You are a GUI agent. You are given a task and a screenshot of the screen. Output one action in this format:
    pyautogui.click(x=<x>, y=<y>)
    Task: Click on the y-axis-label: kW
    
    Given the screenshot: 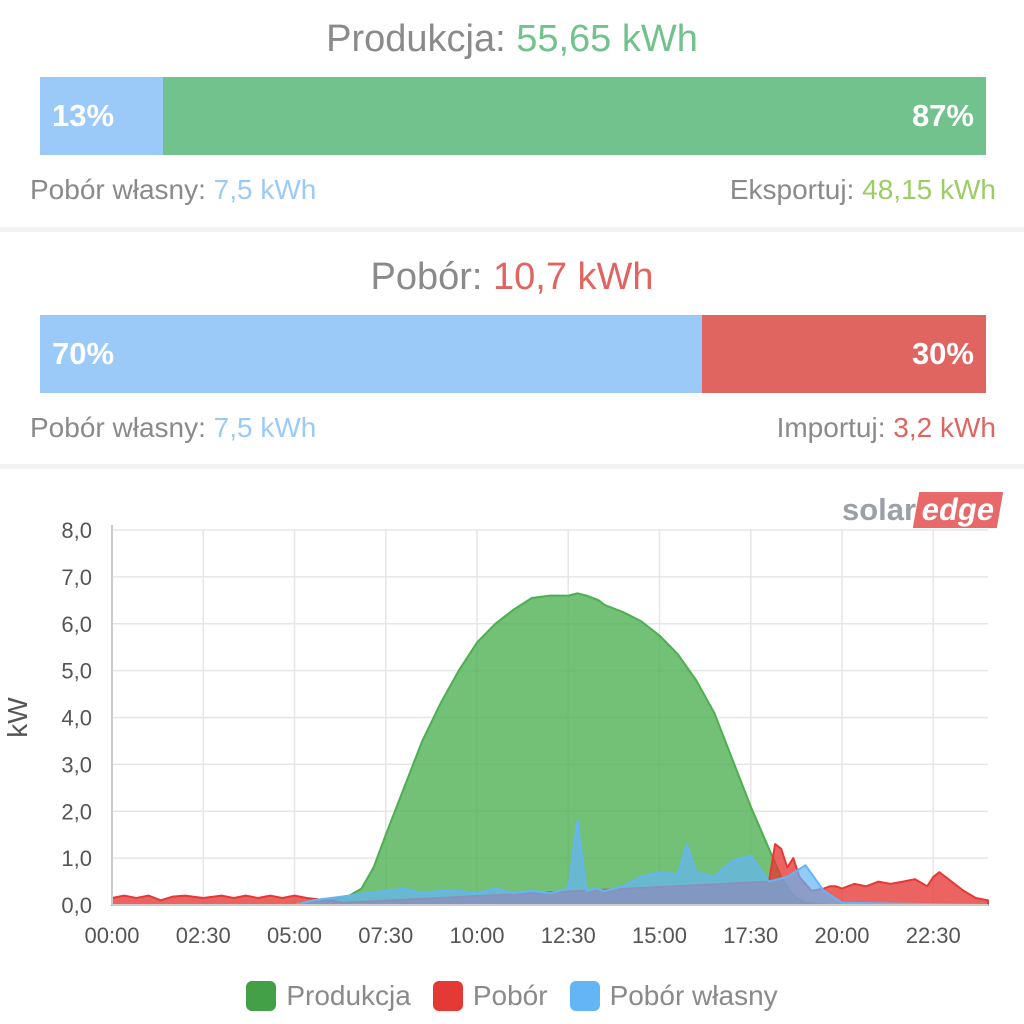 What is the action you would take?
    pyautogui.click(x=17, y=717)
    